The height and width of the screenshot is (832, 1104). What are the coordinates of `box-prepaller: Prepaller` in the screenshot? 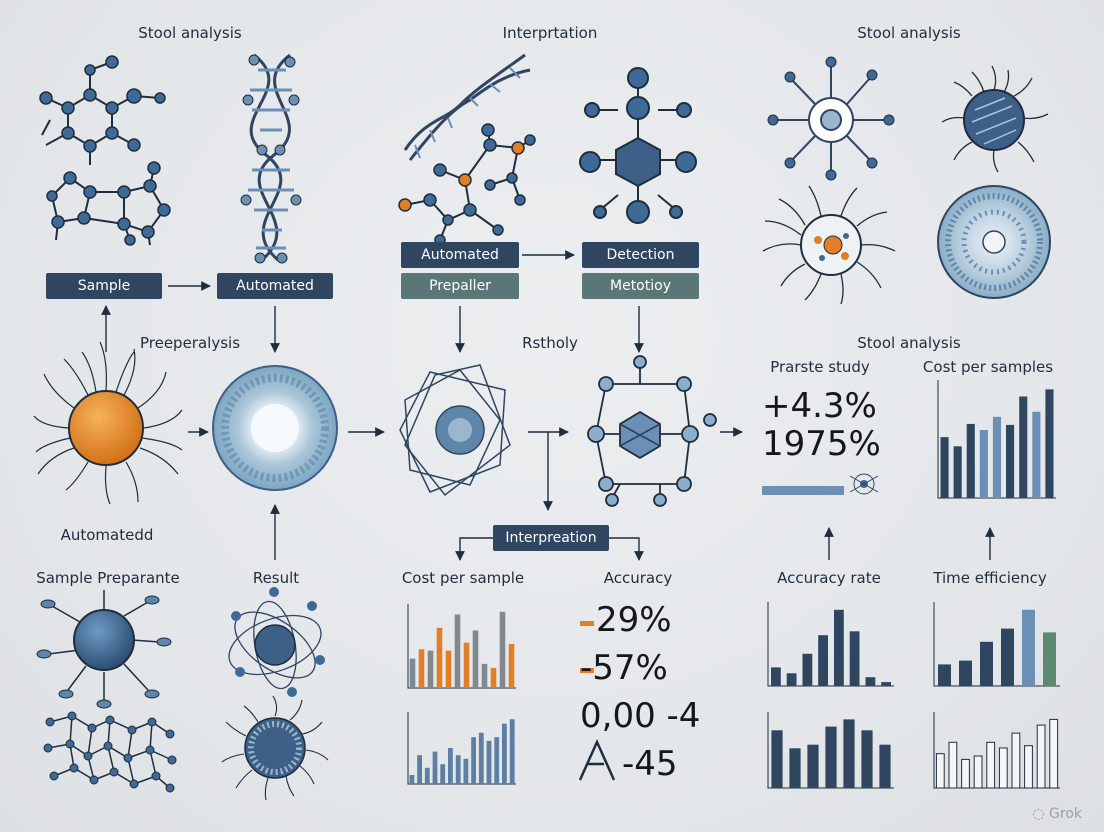 It's located at (460, 286).